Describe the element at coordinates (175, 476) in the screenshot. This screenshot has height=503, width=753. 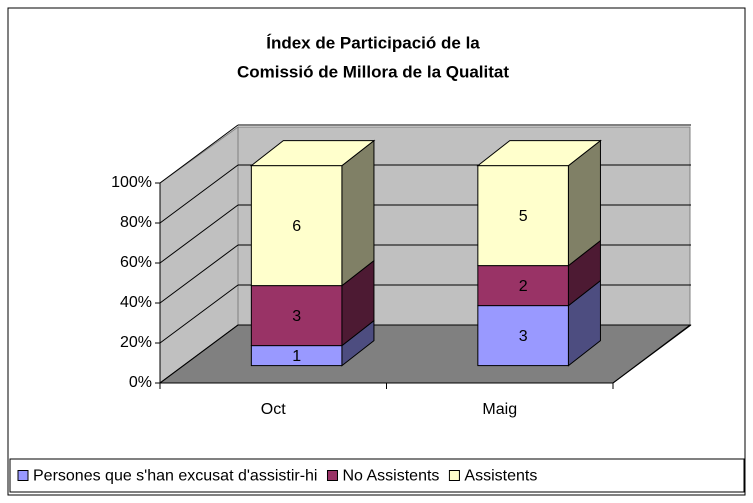
I see `legend-label: Persones que s'han excusat d'assistir-hi` at that location.